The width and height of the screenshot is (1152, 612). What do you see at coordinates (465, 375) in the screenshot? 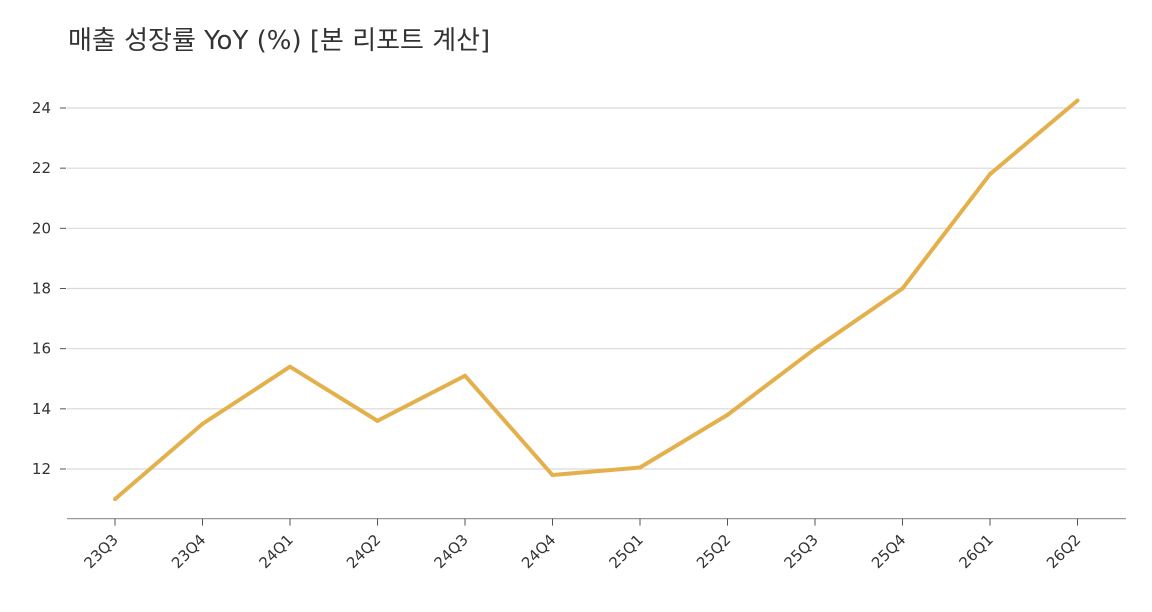
I see `data-point-24Q3` at bounding box center [465, 375].